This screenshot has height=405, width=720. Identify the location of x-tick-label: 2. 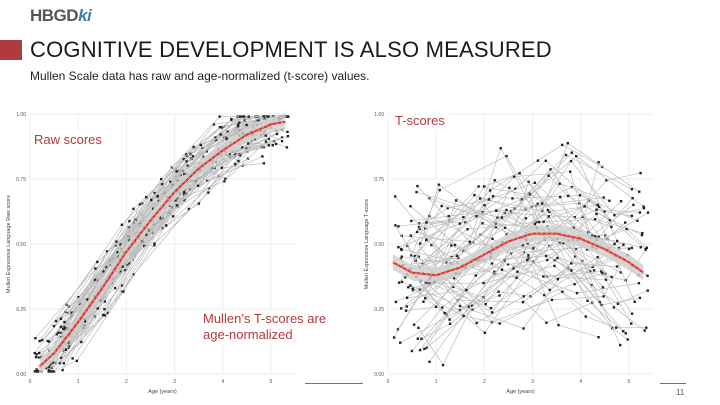
(484, 382).